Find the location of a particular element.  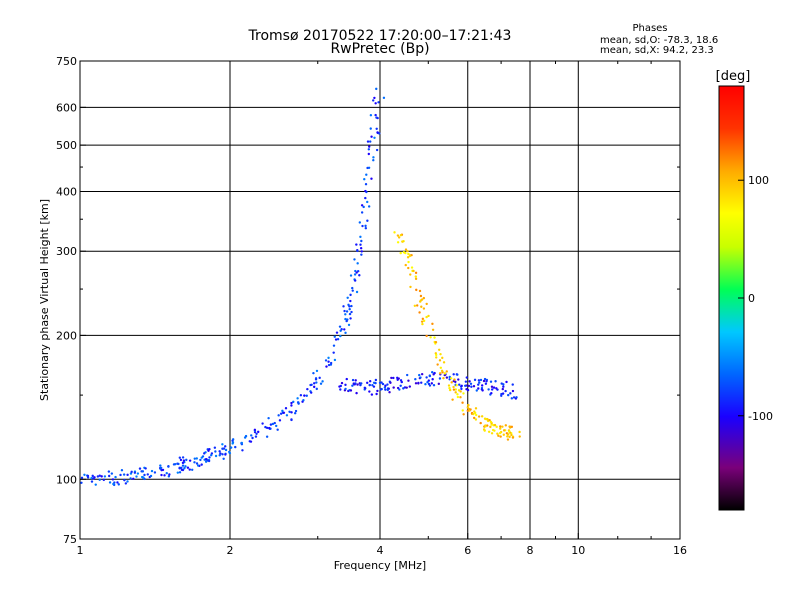

x-tick-label: 8 is located at coordinates (530, 550).